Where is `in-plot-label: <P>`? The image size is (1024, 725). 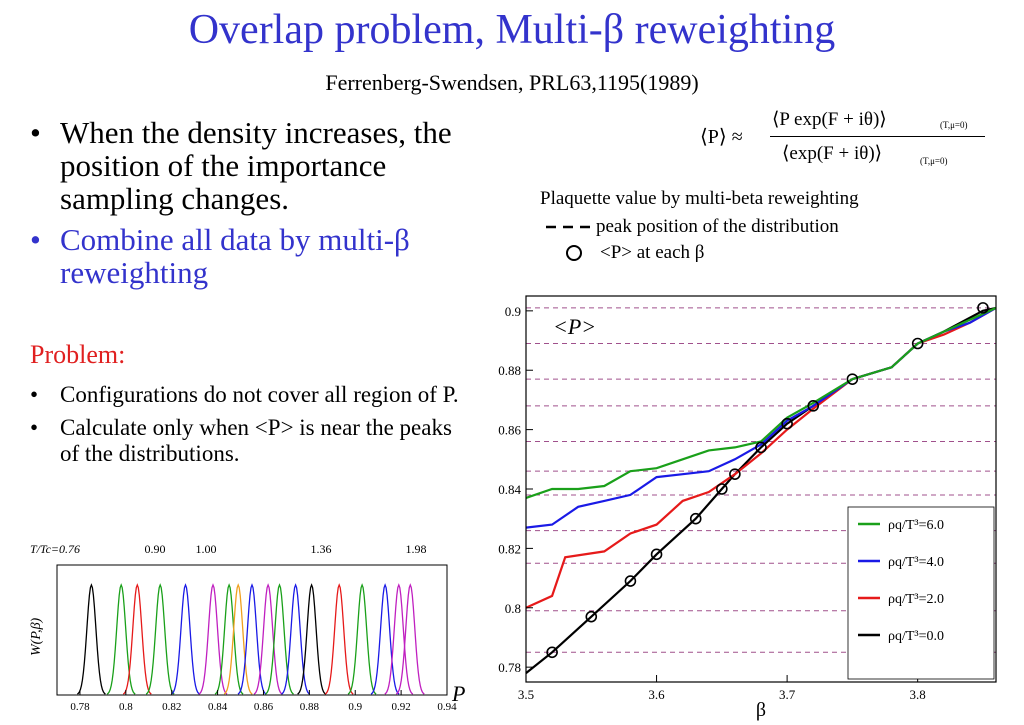
in-plot-label: <P> is located at coordinates (574, 326).